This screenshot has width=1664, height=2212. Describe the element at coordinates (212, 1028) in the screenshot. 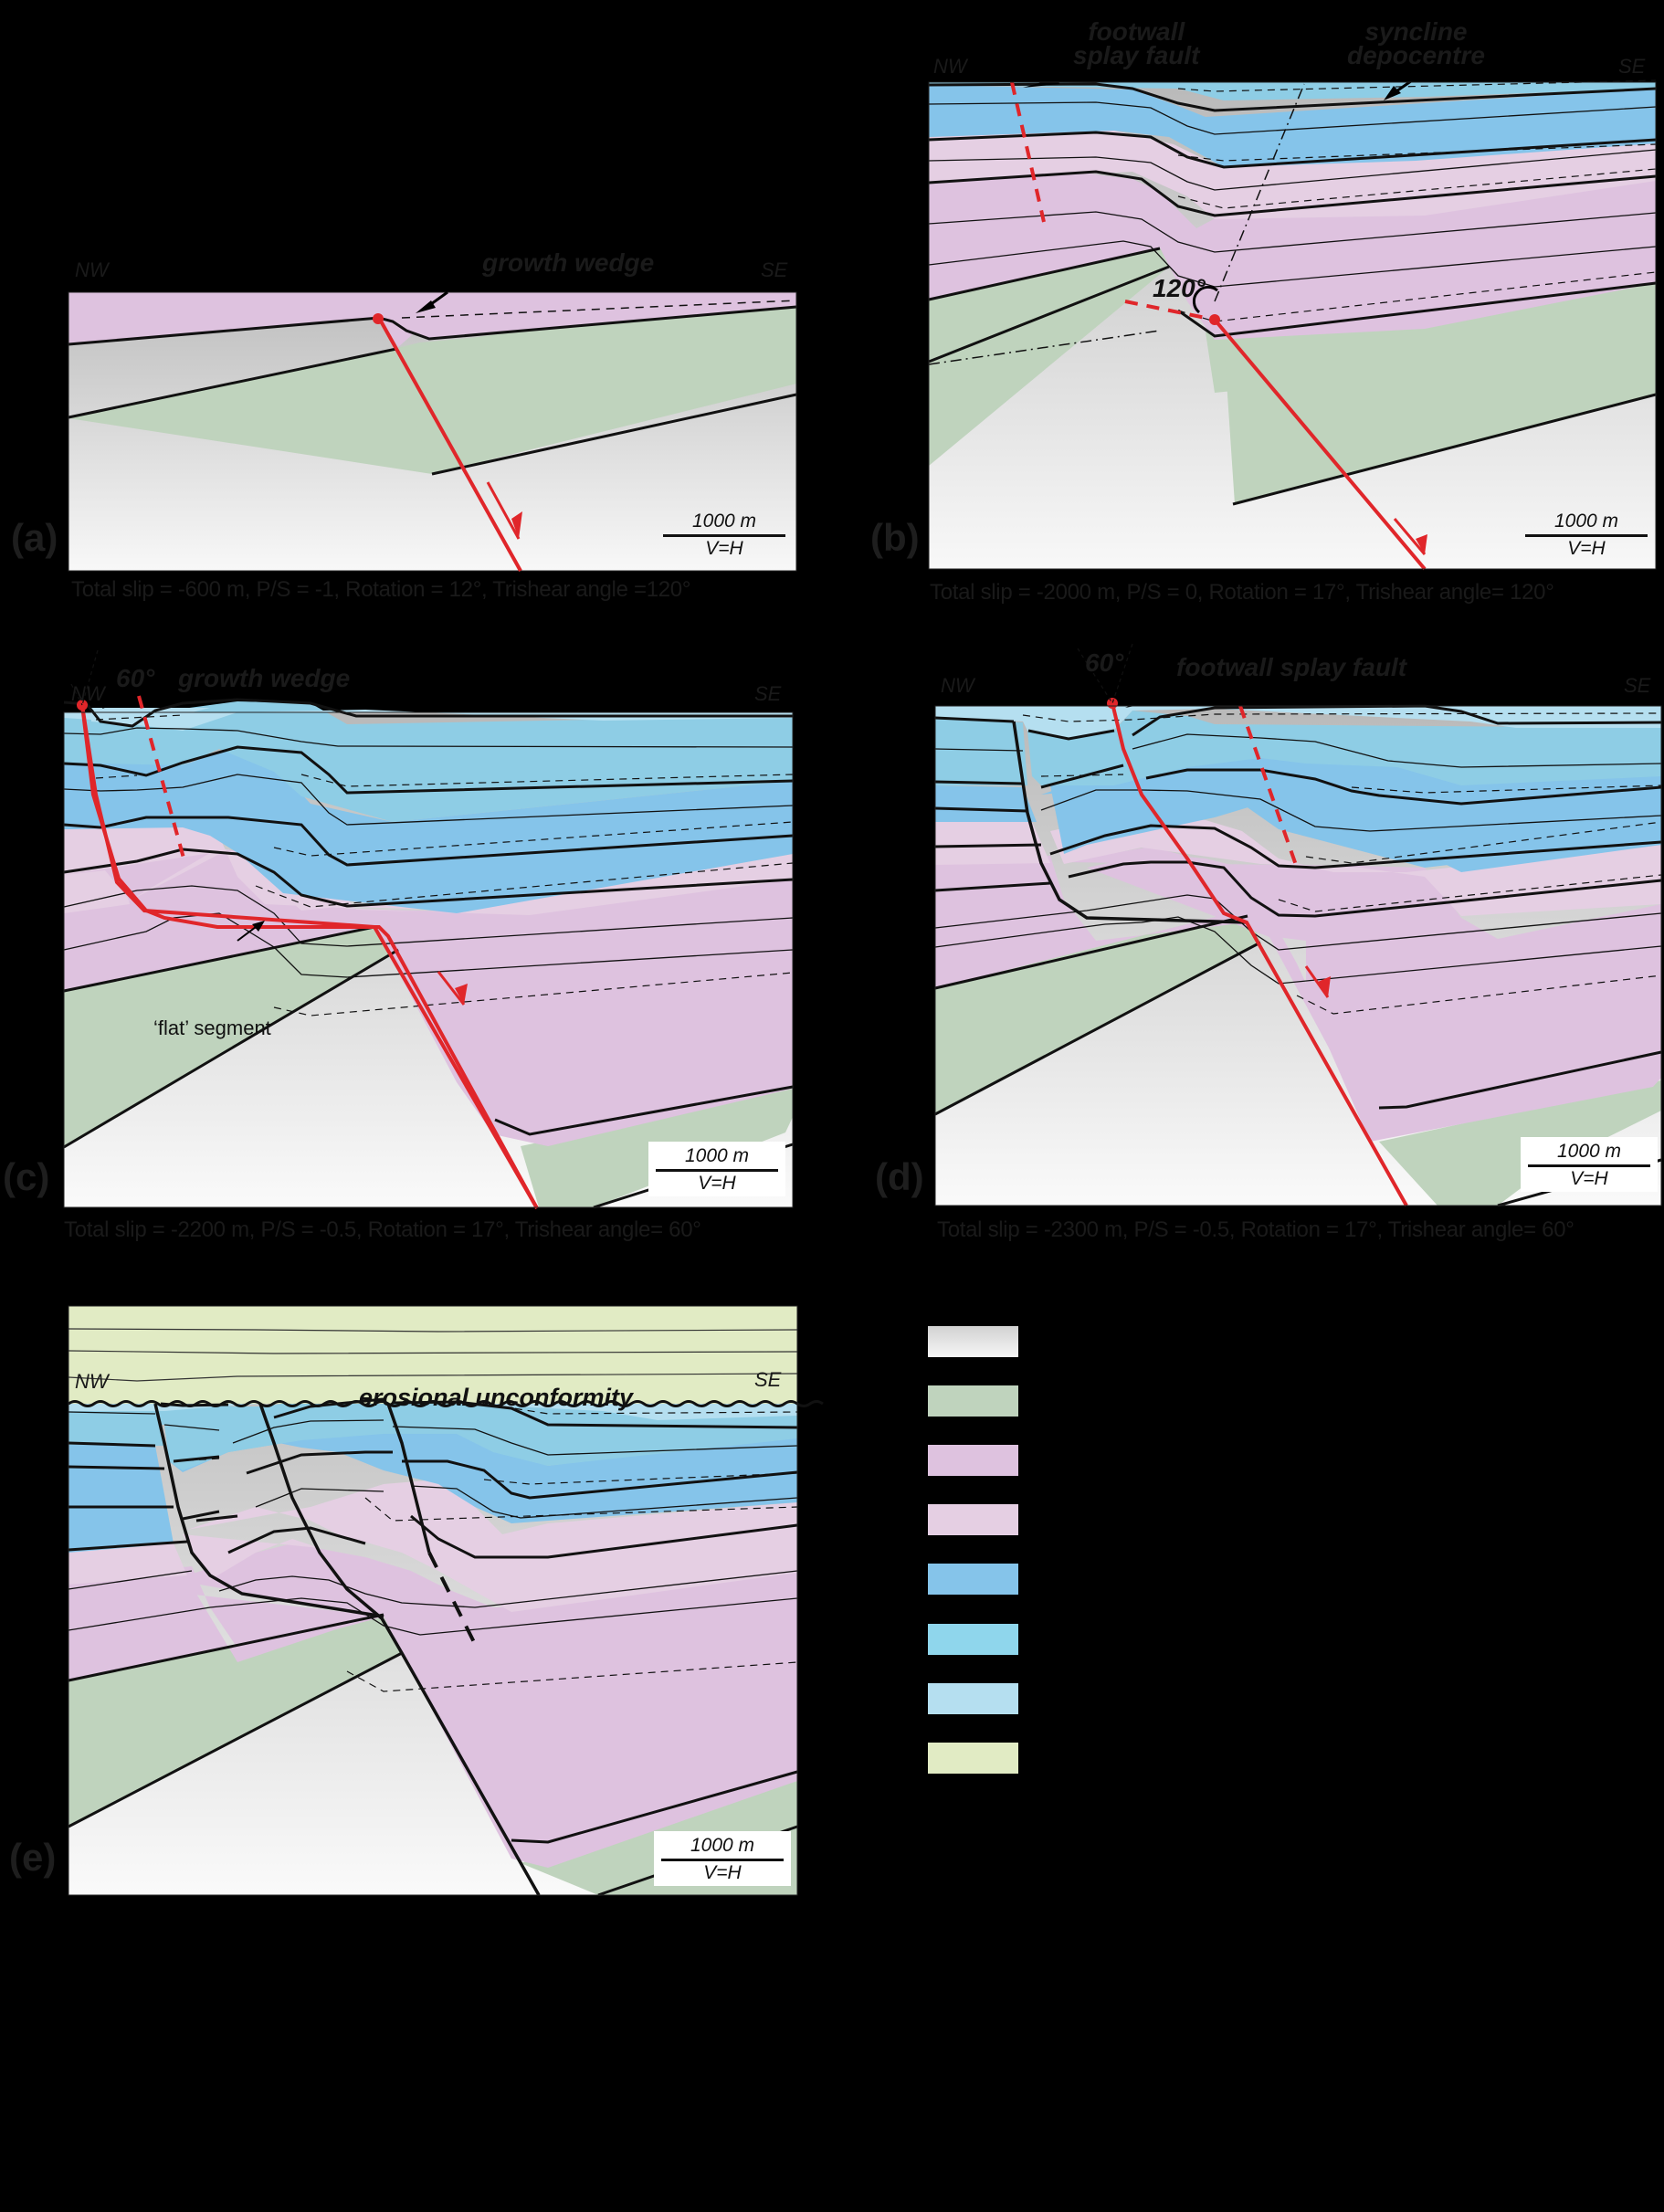

I see `flat-segment-annotation: ‘flat’ segment` at that location.